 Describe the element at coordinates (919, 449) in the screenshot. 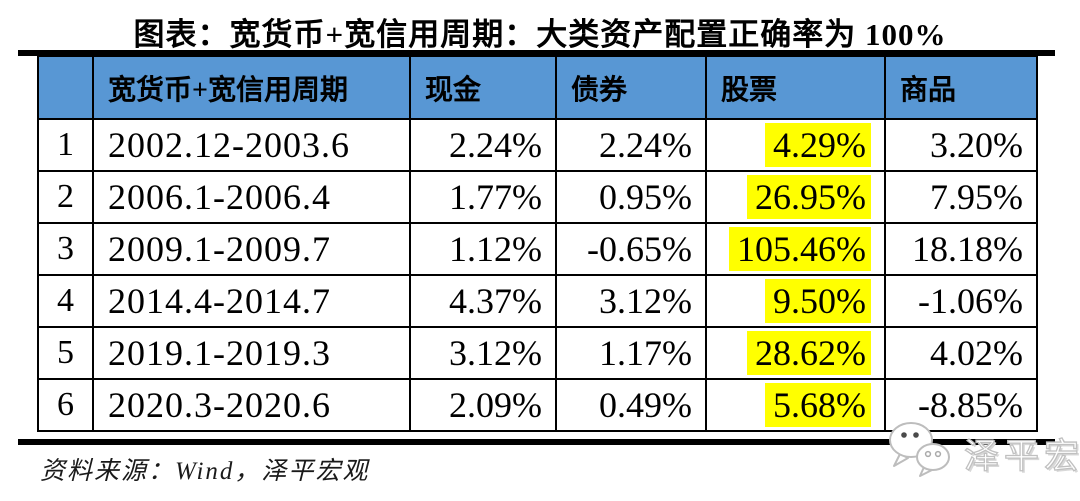

I see `wechat-icon` at that location.